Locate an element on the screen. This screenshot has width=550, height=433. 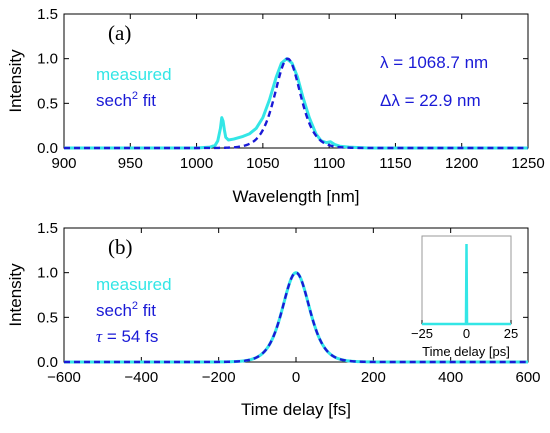
panel-a-x-tick-label: 1150 is located at coordinates (395, 163).